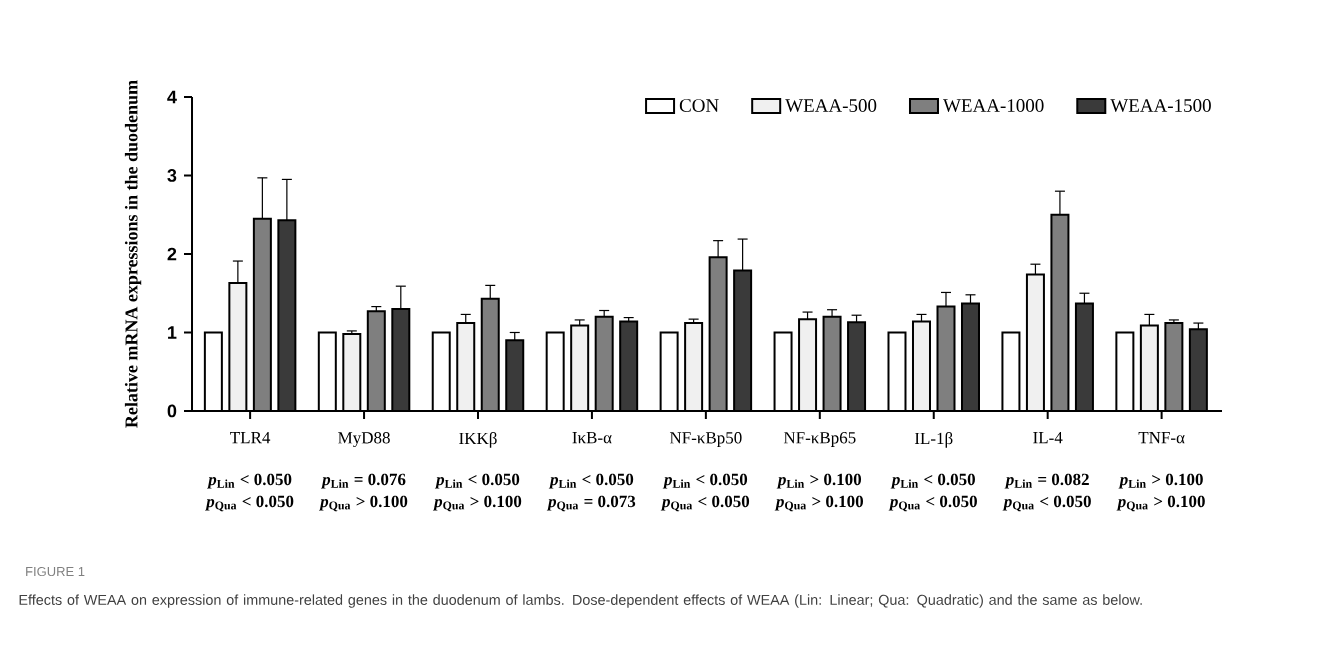  Describe the element at coordinates (580, 601) in the screenshot. I see `text: Effects of WEAA on expression of immune-related genes in the duodenum of lambs. Dose-dependent effects of WEAA (Lin: Linear; Qua: Quadratic) and the same as below.` at that location.